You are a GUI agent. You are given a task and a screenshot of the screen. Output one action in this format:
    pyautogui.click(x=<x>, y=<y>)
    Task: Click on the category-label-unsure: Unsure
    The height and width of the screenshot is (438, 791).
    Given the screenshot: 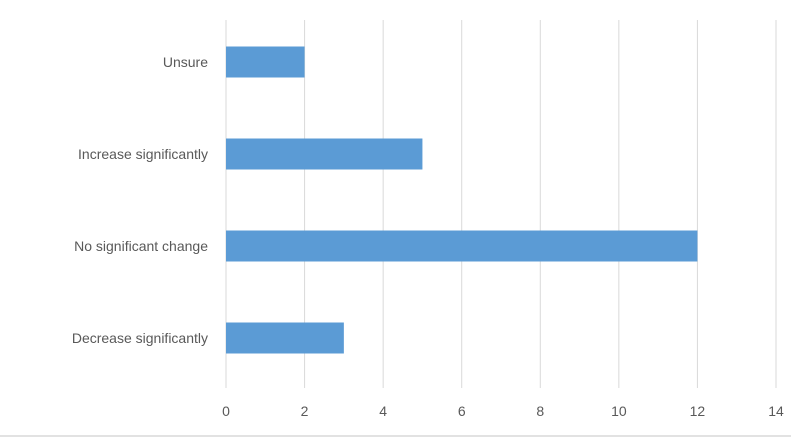 What is the action you would take?
    pyautogui.click(x=185, y=62)
    